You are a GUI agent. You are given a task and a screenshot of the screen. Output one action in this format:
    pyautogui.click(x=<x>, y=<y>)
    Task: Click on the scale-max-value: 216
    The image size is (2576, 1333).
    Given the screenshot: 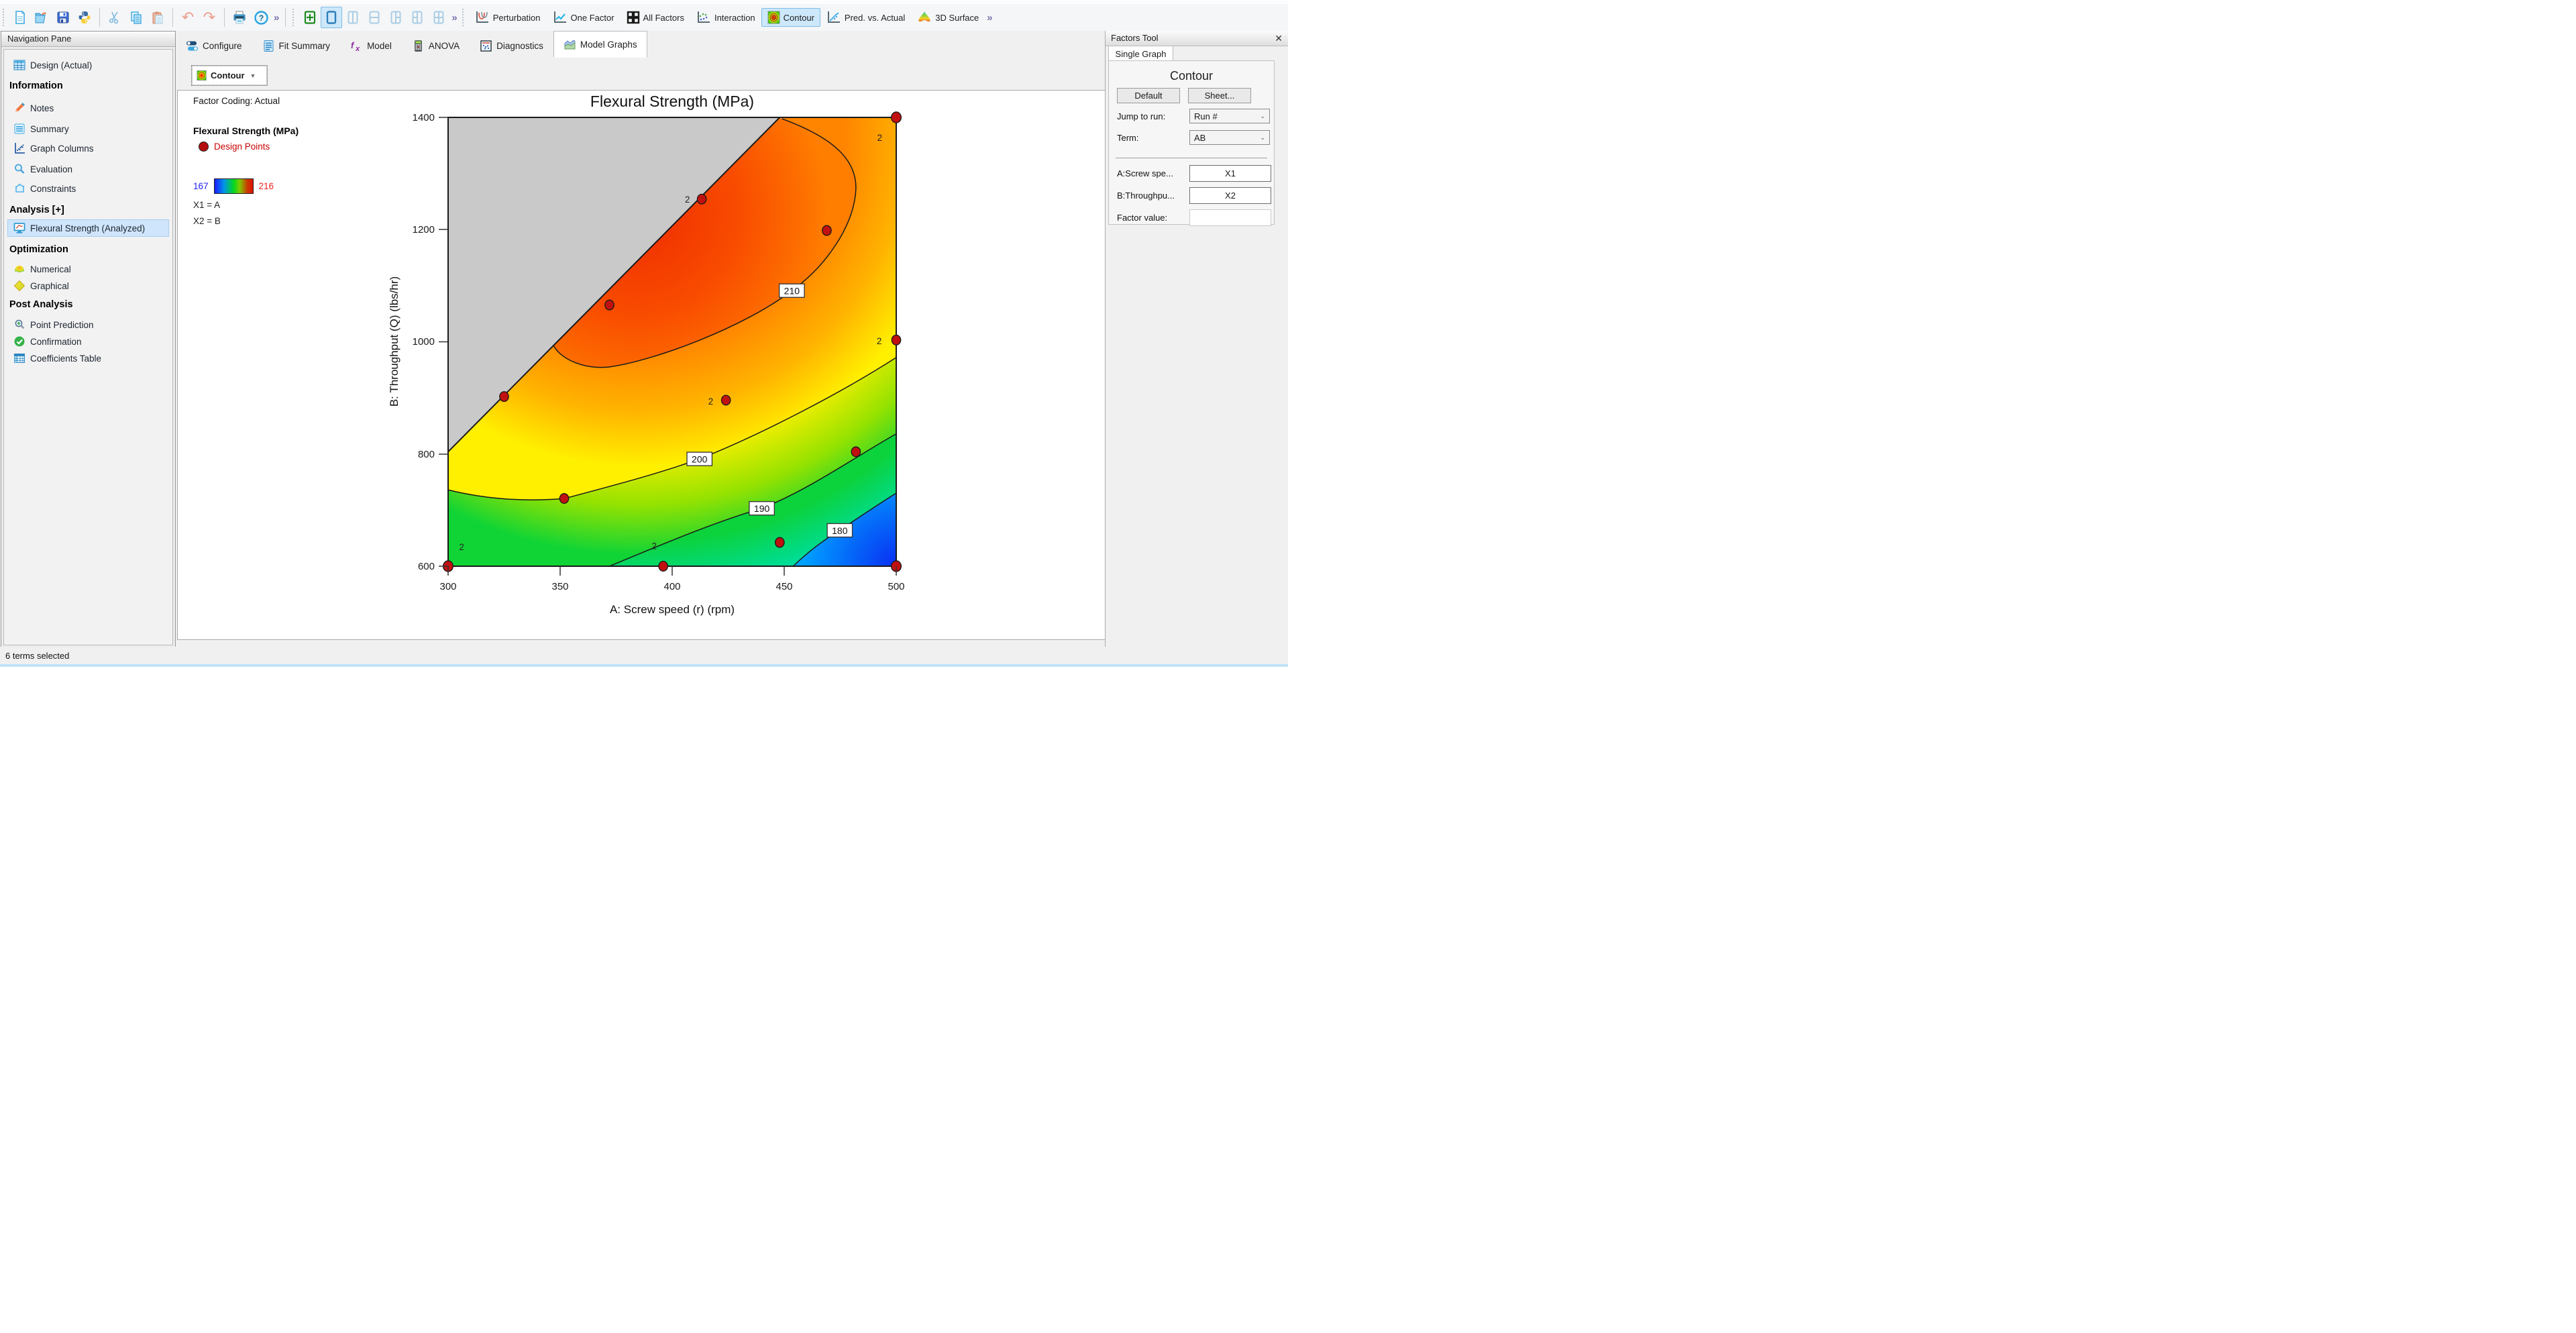 What is the action you would take?
    pyautogui.click(x=266, y=186)
    